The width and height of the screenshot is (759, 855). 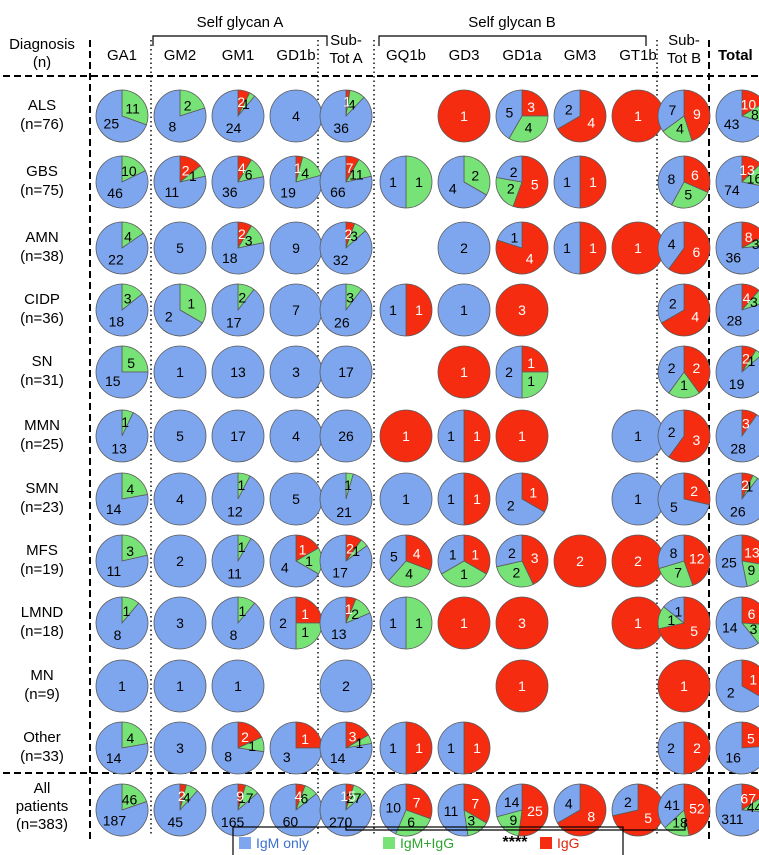 What do you see at coordinates (737, 436) in the screenshot?
I see `pie-mmn-total: 28 3` at bounding box center [737, 436].